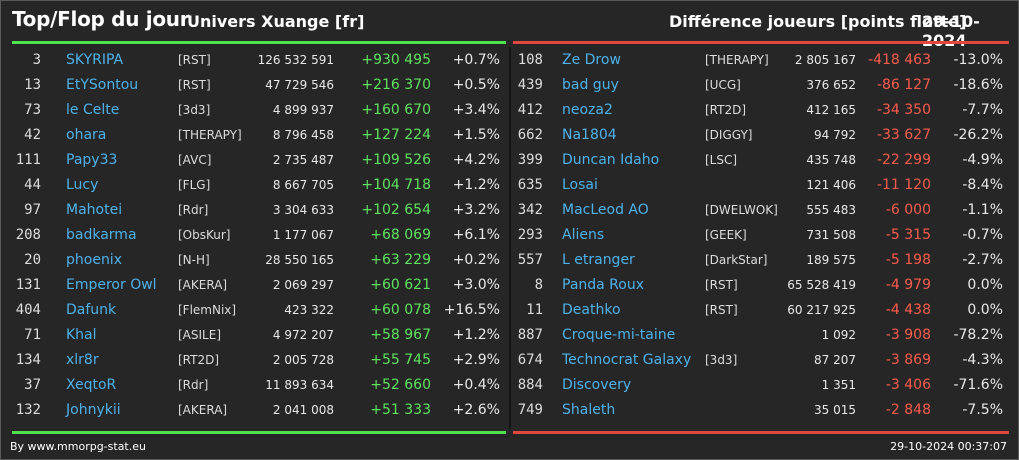  What do you see at coordinates (476, 210) in the screenshot?
I see `percent-change: +3.2%` at bounding box center [476, 210].